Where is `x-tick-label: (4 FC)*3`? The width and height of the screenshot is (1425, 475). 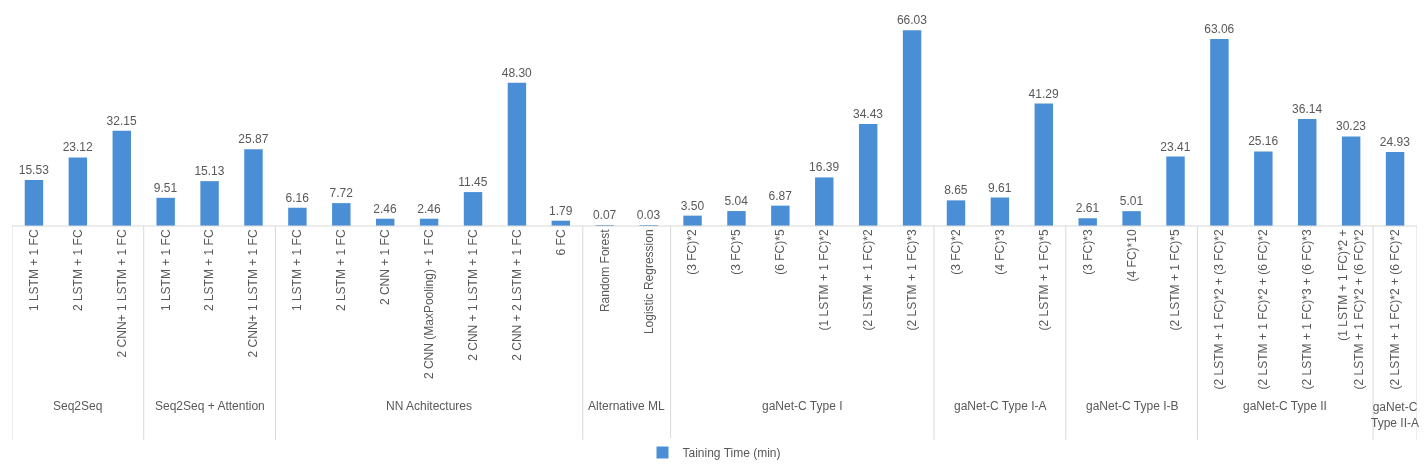 x-tick-label: (4 FC)*3 is located at coordinates (999, 252).